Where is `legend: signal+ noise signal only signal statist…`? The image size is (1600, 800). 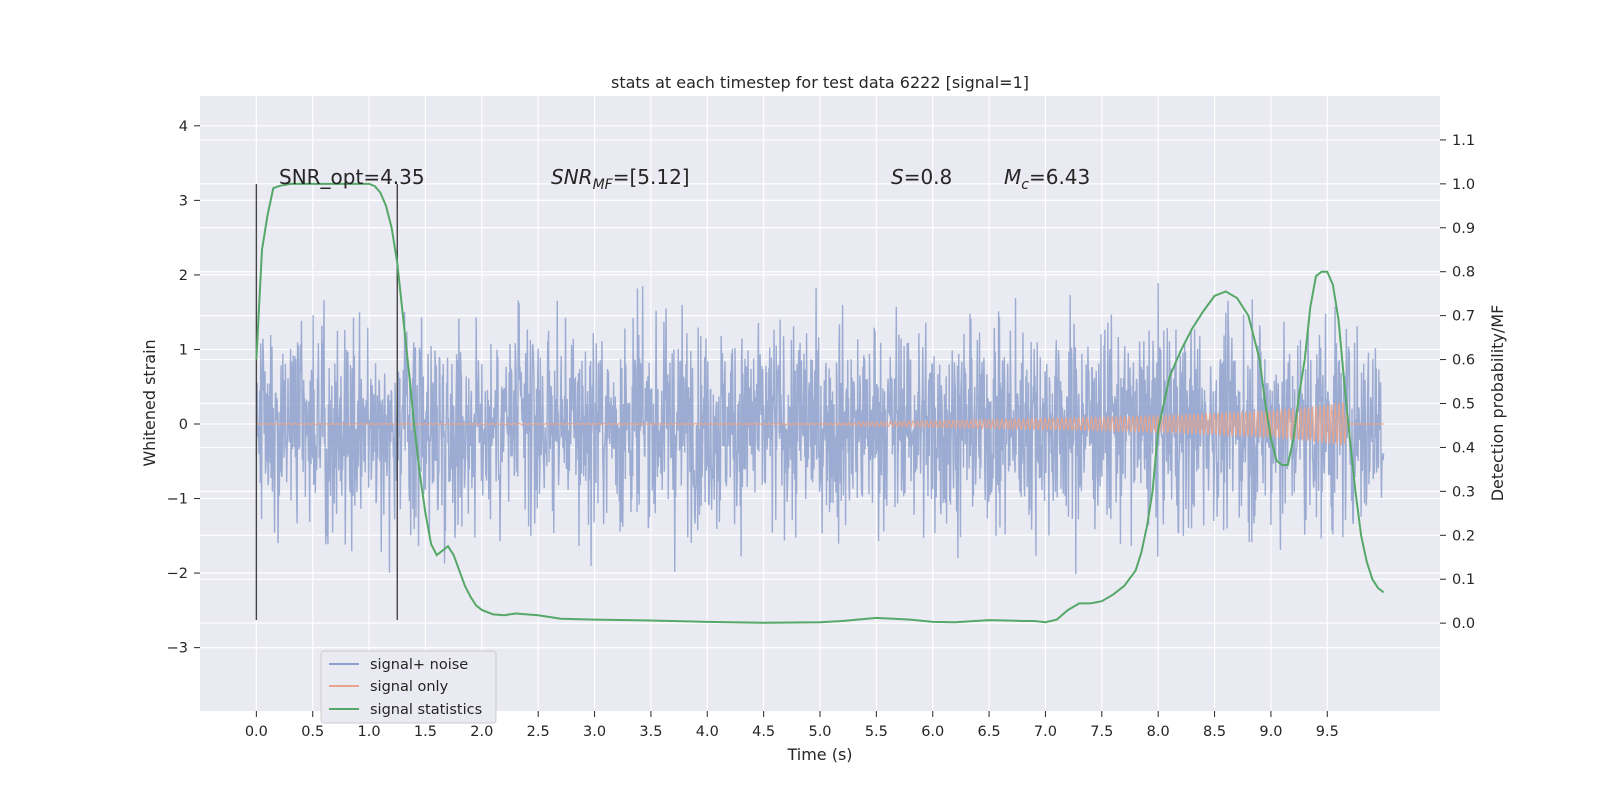 legend: signal+ noise signal only signal statist… is located at coordinates (408, 687).